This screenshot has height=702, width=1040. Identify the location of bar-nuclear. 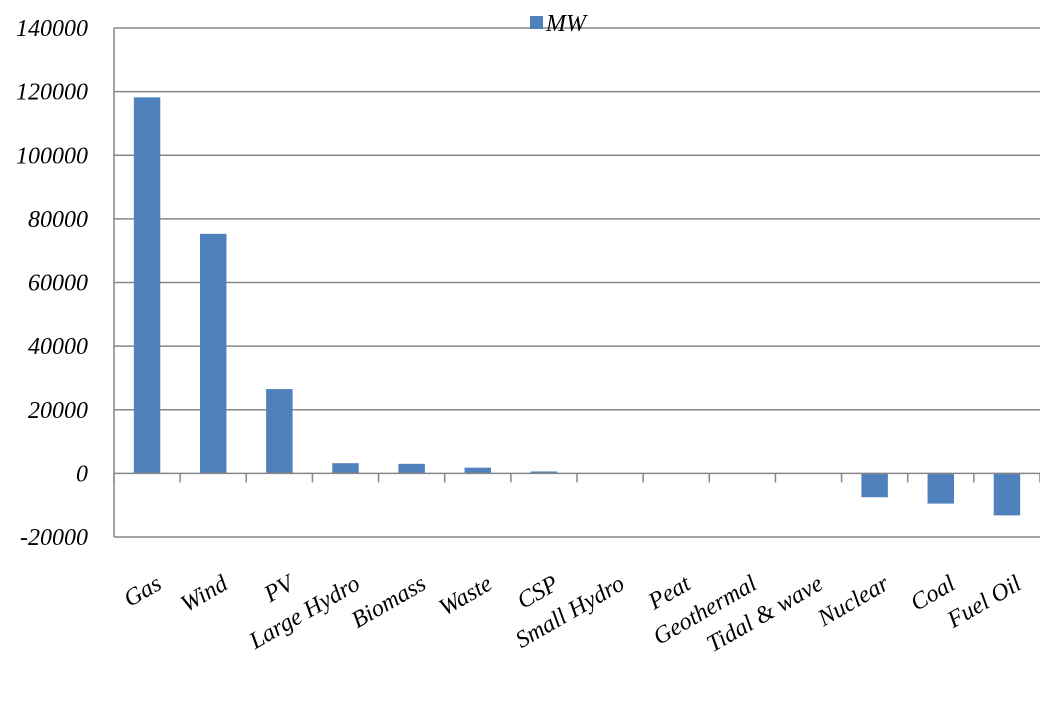
(874, 485).